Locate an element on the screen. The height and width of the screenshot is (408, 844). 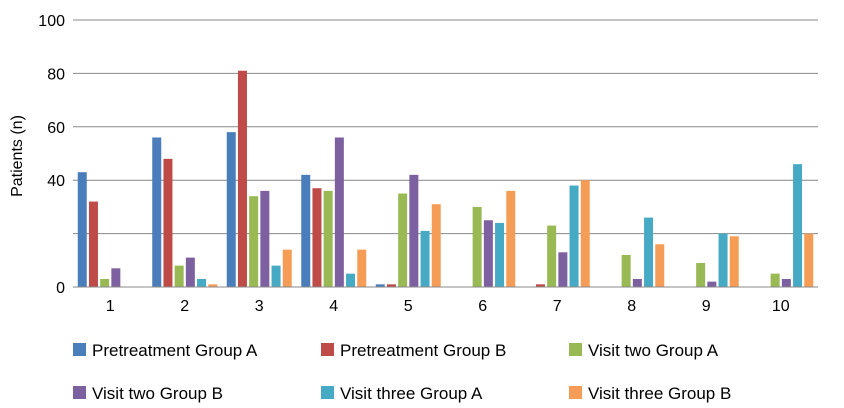
x-tick-label: 8 is located at coordinates (631, 306).